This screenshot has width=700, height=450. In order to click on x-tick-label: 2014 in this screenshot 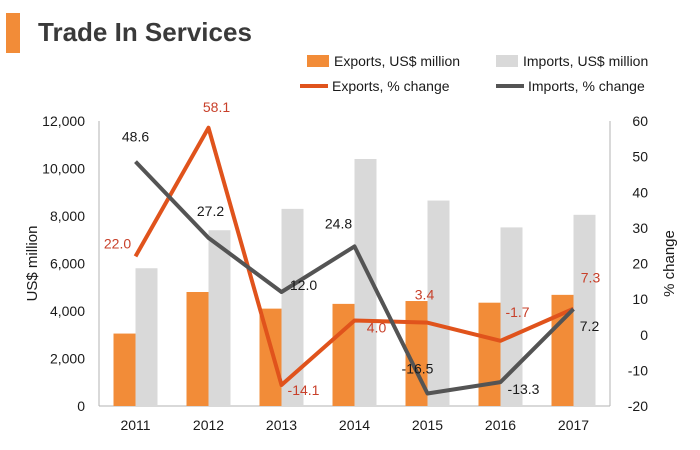, I will do `click(354, 425)`.